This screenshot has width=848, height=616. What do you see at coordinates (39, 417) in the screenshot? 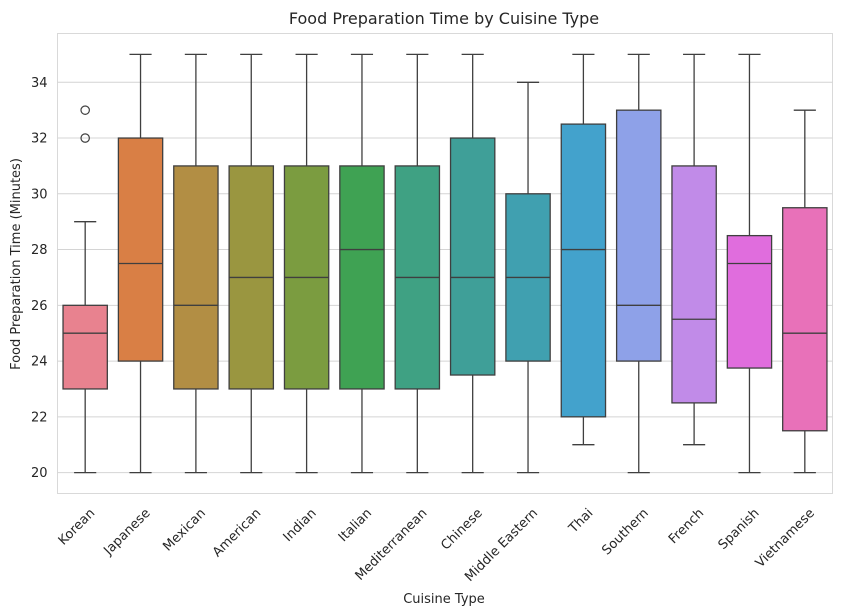
I see `y-tick-label: 22` at bounding box center [39, 417].